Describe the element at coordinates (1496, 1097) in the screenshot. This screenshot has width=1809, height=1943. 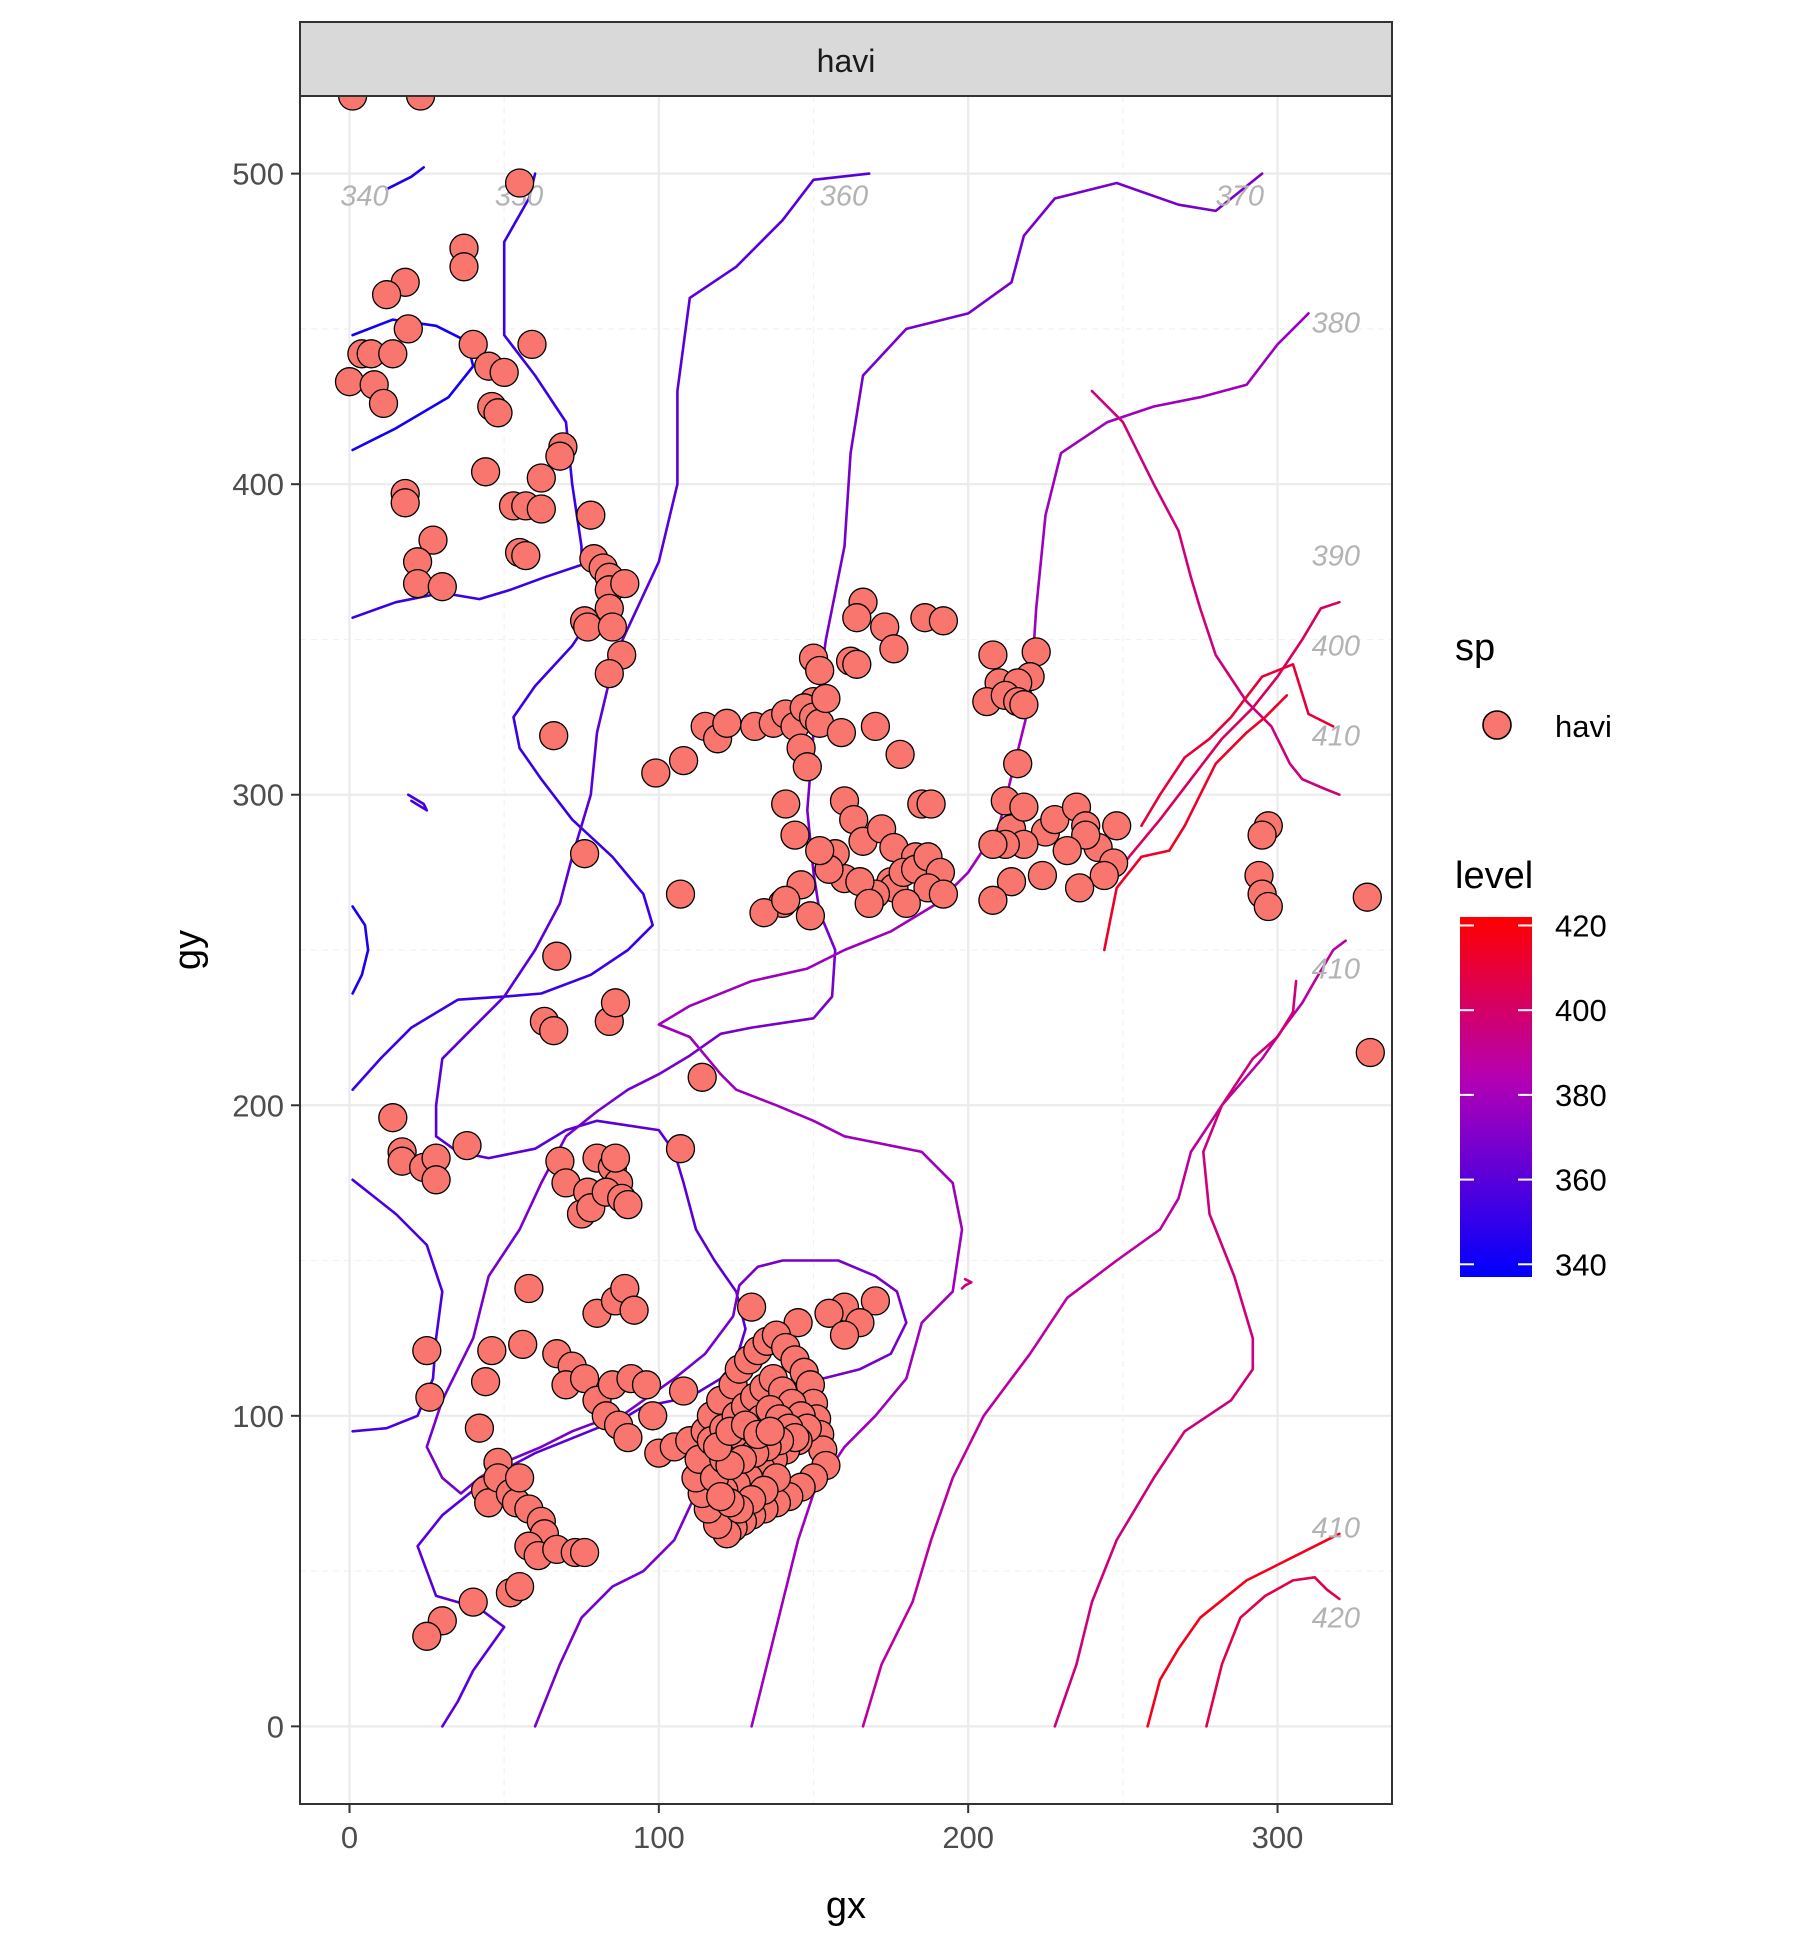
I see `legend-level-colorbar` at that location.